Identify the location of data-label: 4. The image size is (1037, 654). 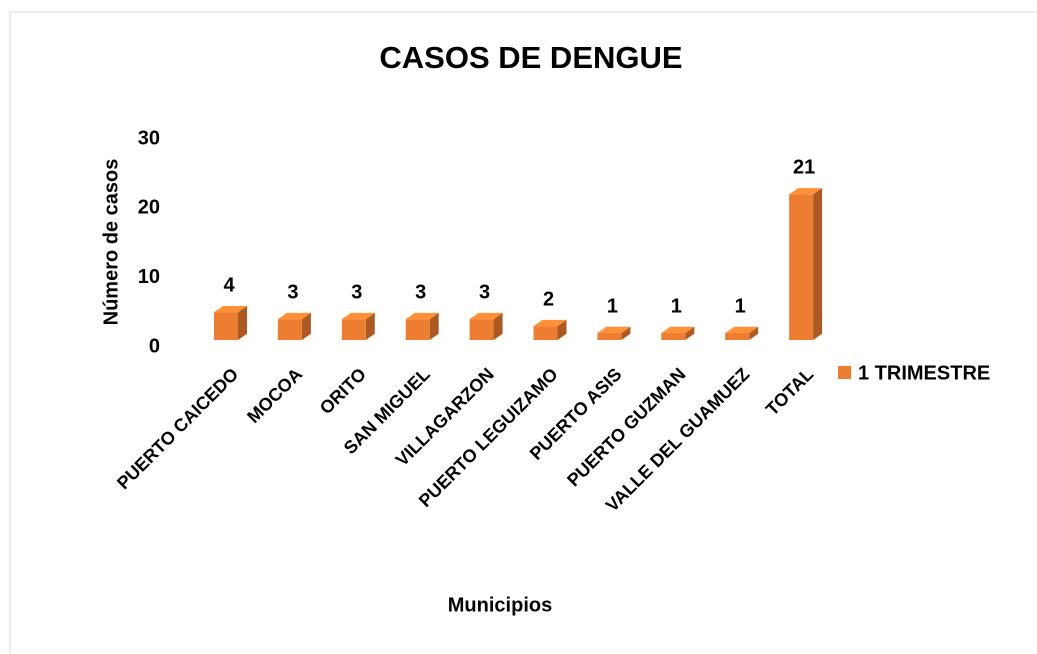
(229, 286).